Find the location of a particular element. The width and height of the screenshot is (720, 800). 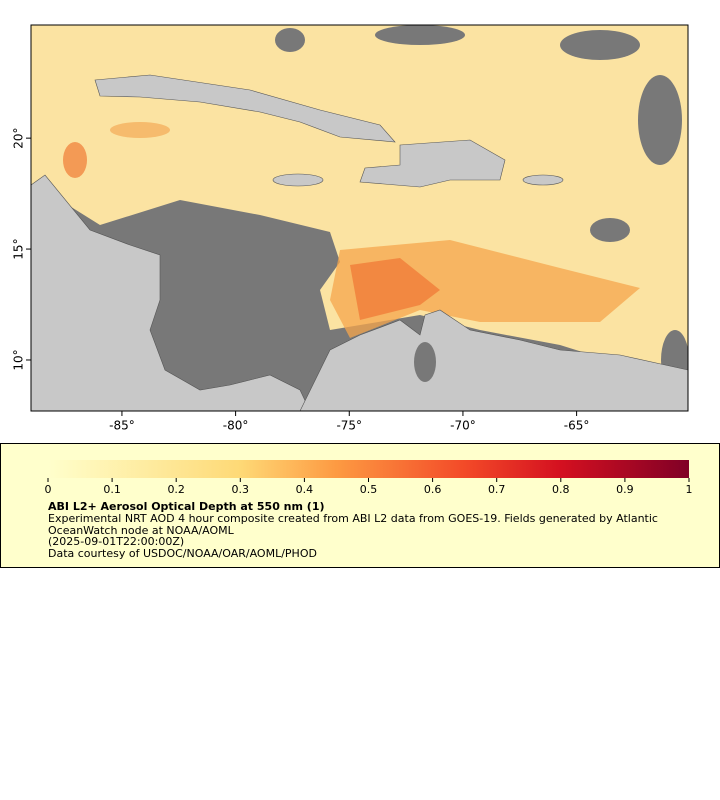

lon-tick-label: -85° is located at coordinates (122, 426).